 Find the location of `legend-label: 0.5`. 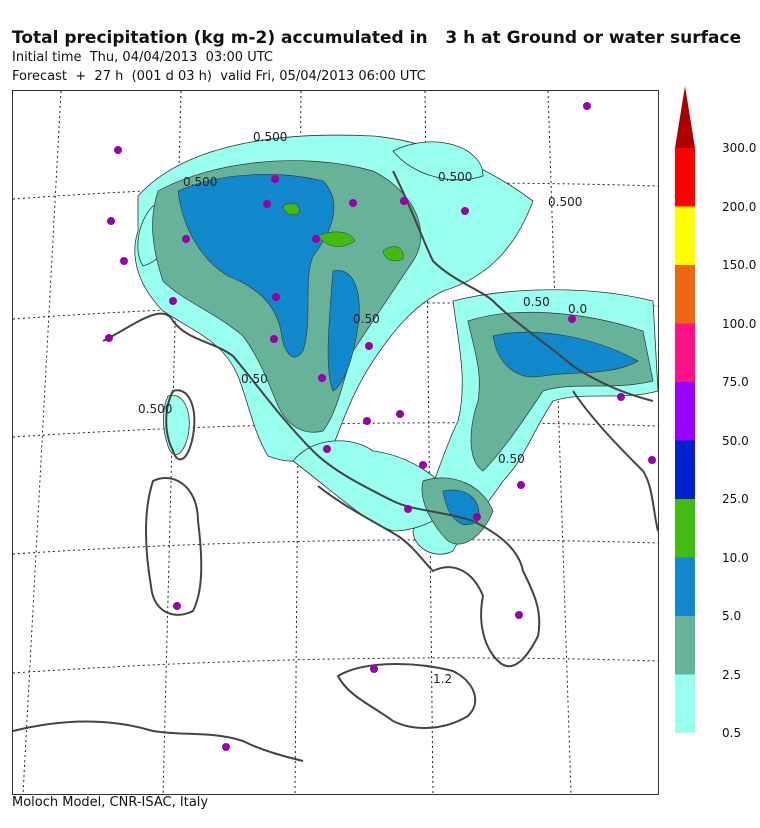

legend-label: 0.5 is located at coordinates (732, 733).